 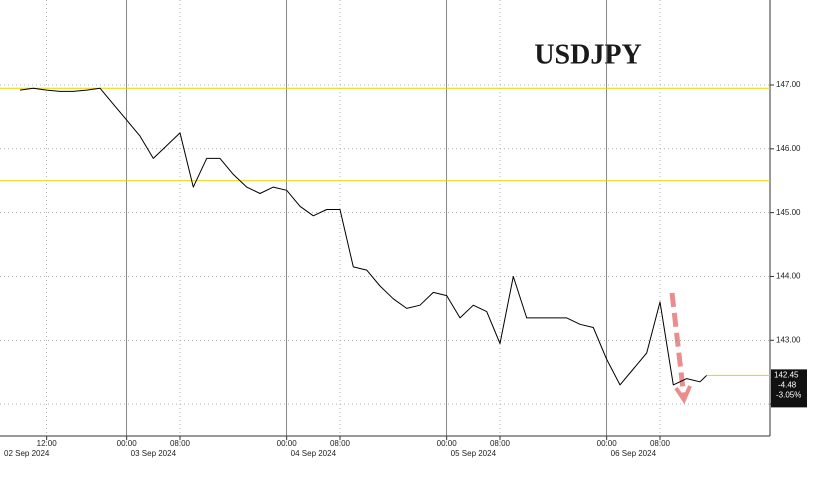 I want to click on x-tick-label: 12:00, so click(x=47, y=443).